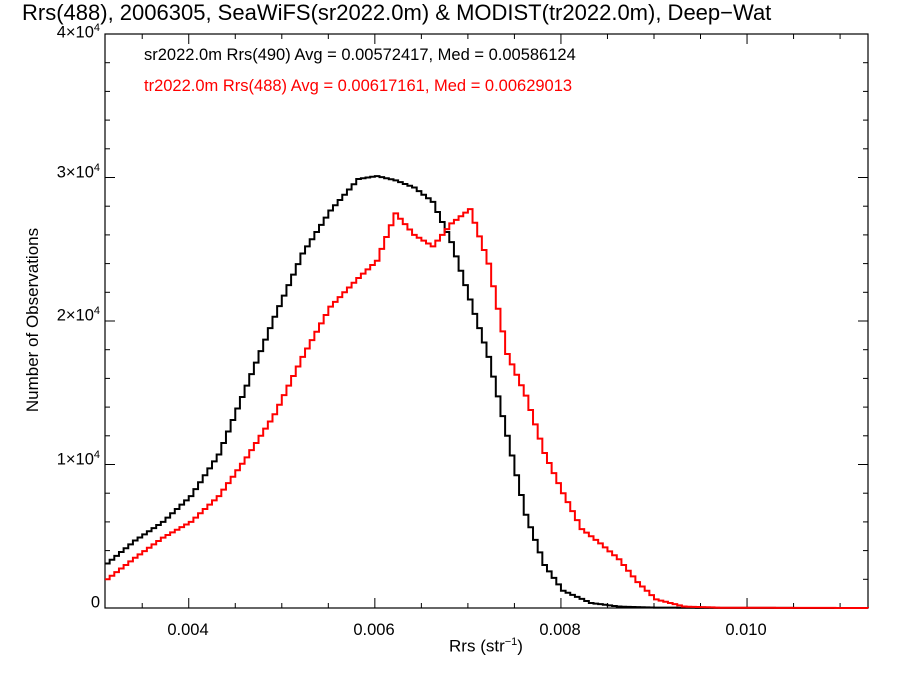 The height and width of the screenshot is (675, 900). What do you see at coordinates (188, 630) in the screenshot?
I see `x-tick-label-0: 0.004` at bounding box center [188, 630].